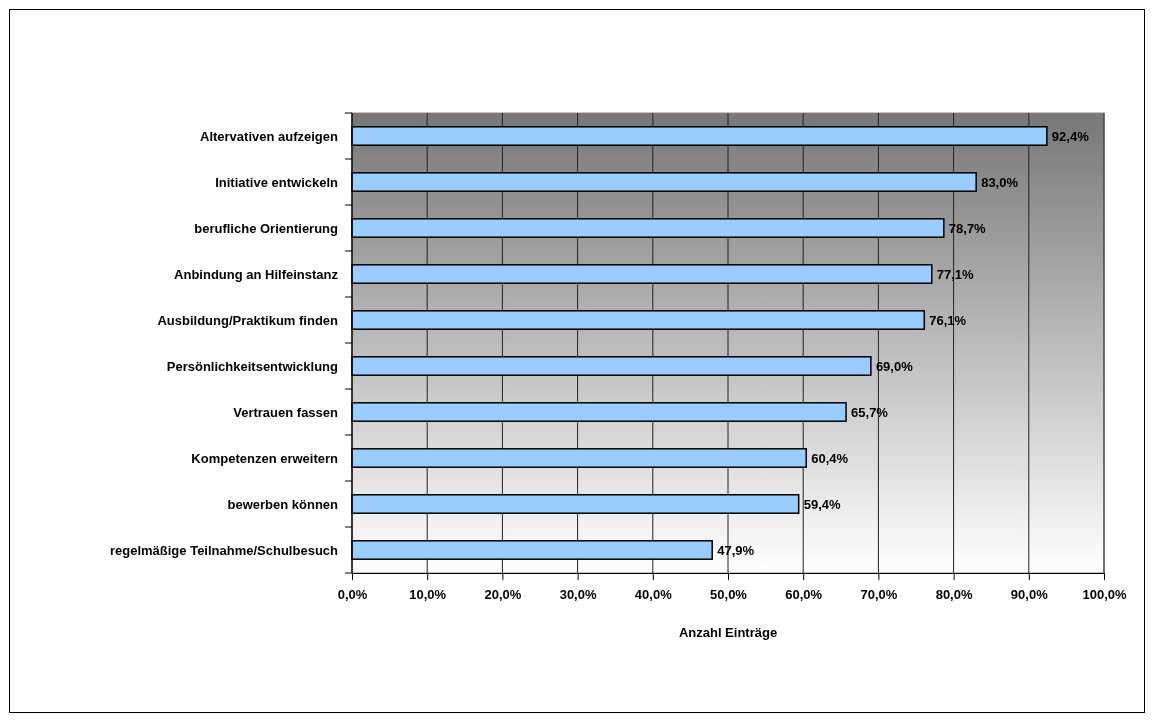  What do you see at coordinates (286, 412) in the screenshot?
I see `y-tick-label: Vertrauen fassen` at bounding box center [286, 412].